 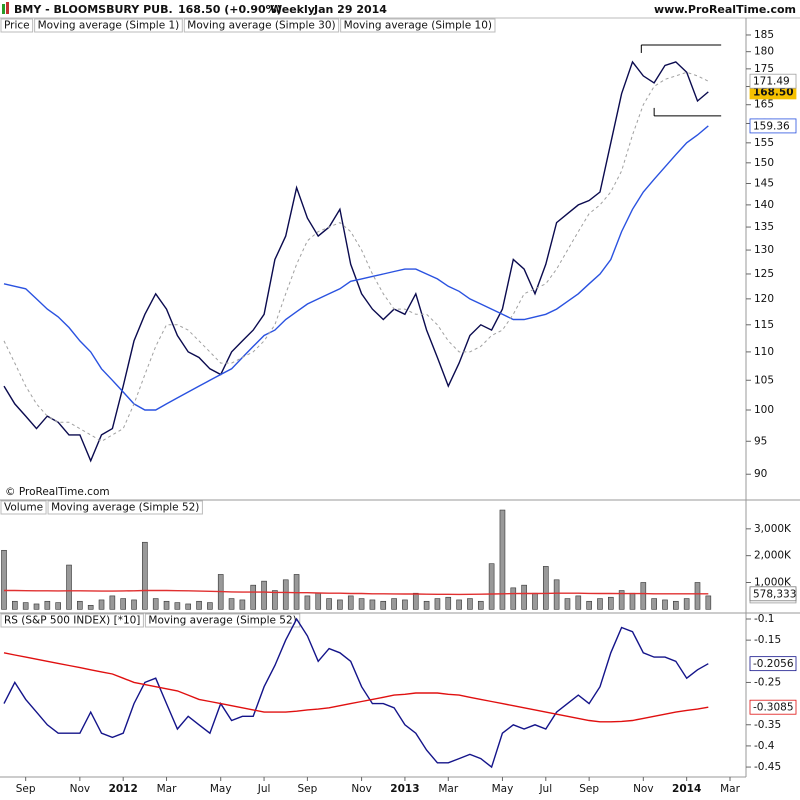 What do you see at coordinates (764, 143) in the screenshot?
I see `y-tick-label: 155` at bounding box center [764, 143].